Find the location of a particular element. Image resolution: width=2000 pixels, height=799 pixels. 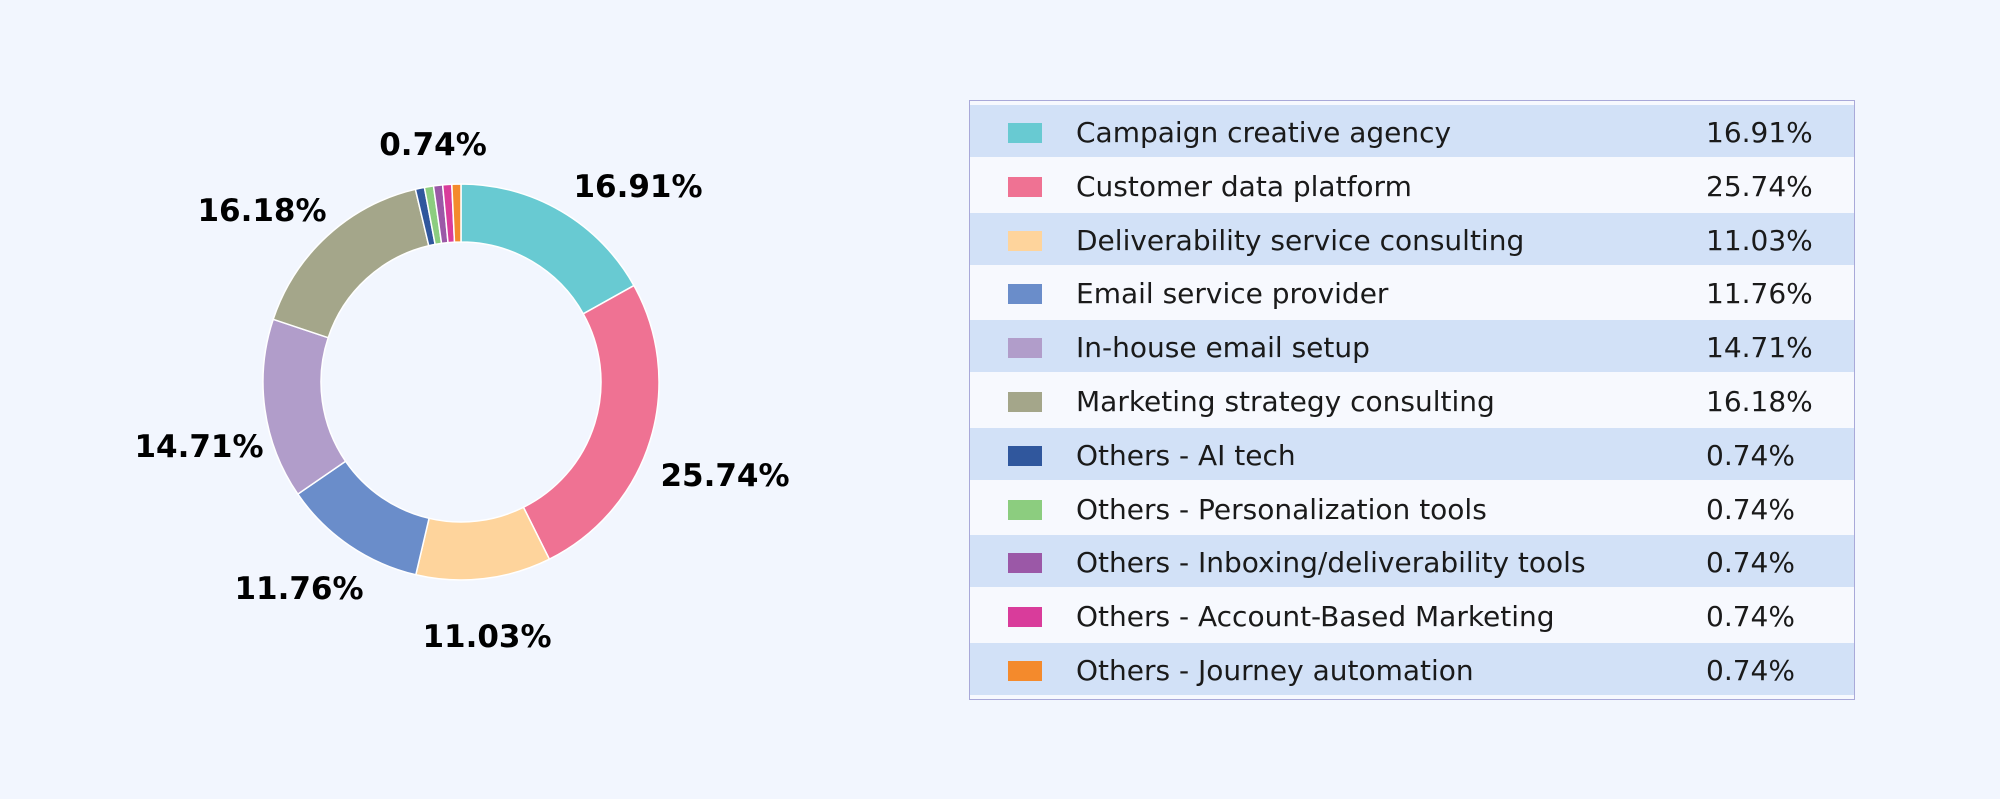

legend-row: Others - Personalization tools 0.74% is located at coordinates (1412, 508).